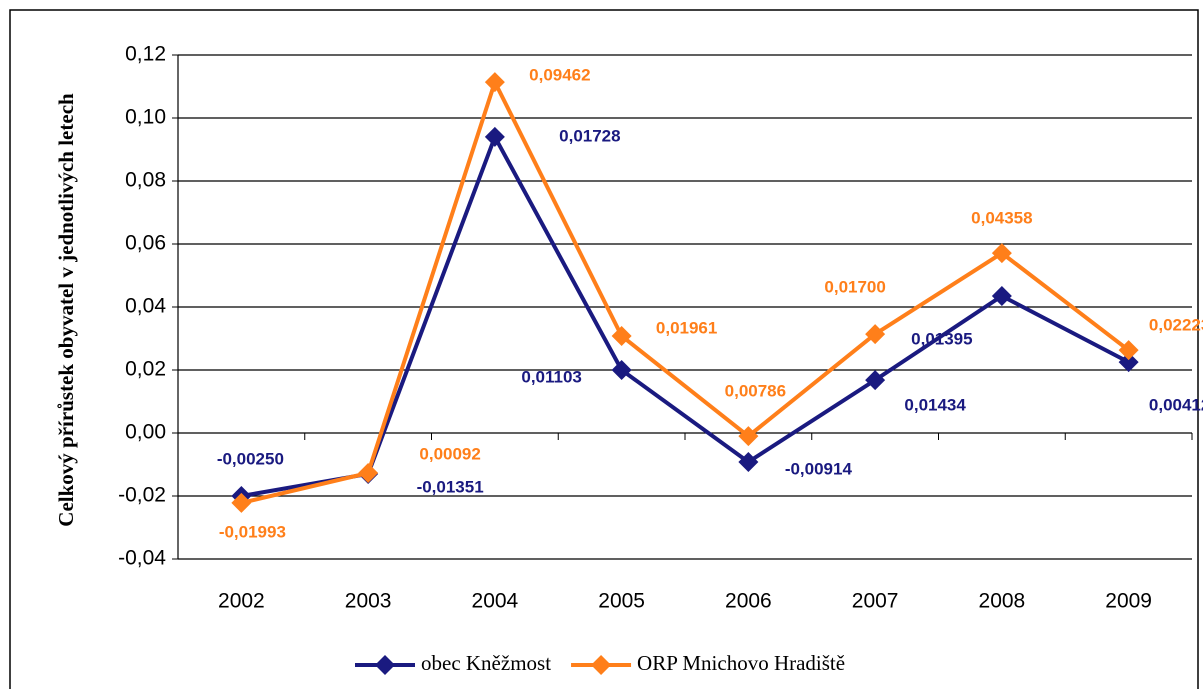  I want to click on x-tick-label: 2008, so click(1002, 601).